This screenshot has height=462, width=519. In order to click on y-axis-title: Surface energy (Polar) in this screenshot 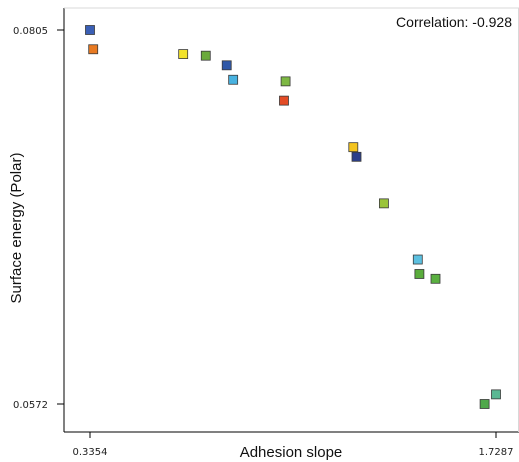, I will do `click(16, 228)`.